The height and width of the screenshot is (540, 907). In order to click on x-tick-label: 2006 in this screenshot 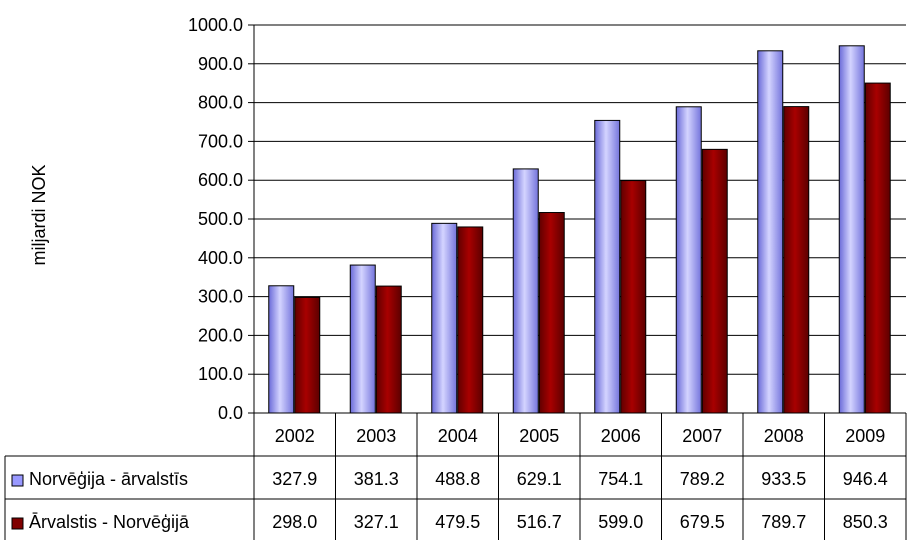, I will do `click(621, 436)`.